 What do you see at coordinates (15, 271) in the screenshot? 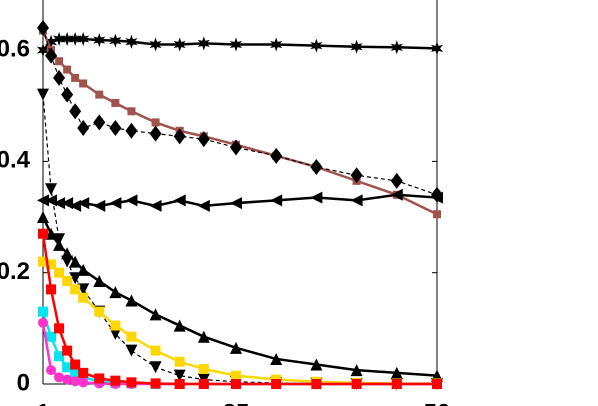
I see `y-tick-label: 0.2` at bounding box center [15, 271].